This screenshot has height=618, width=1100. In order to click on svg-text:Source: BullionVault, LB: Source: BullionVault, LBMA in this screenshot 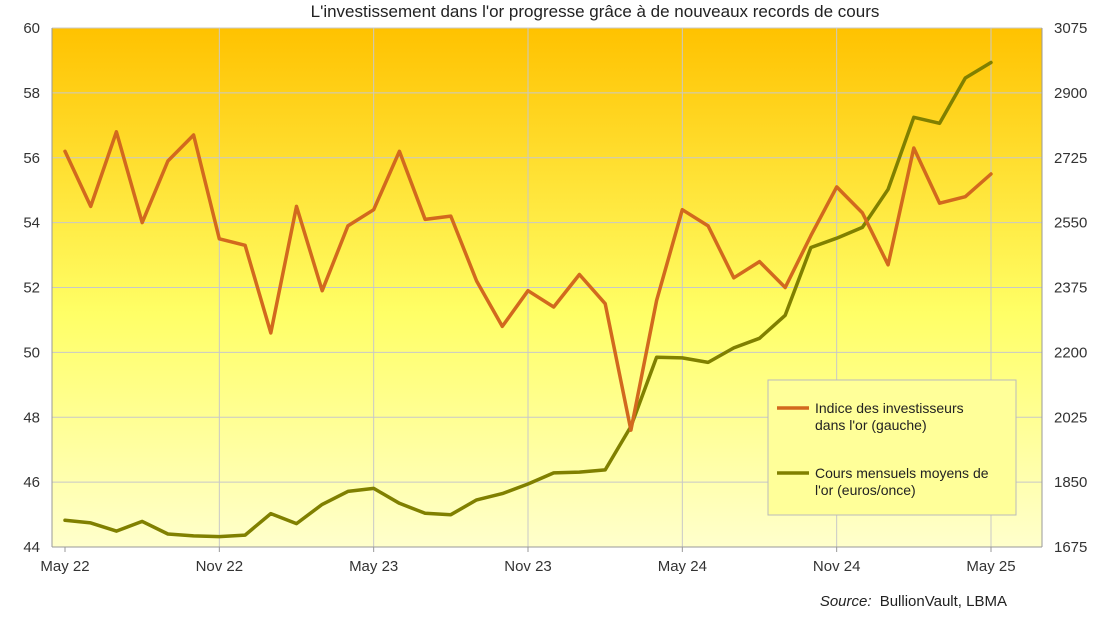, I will do `click(913, 601)`.